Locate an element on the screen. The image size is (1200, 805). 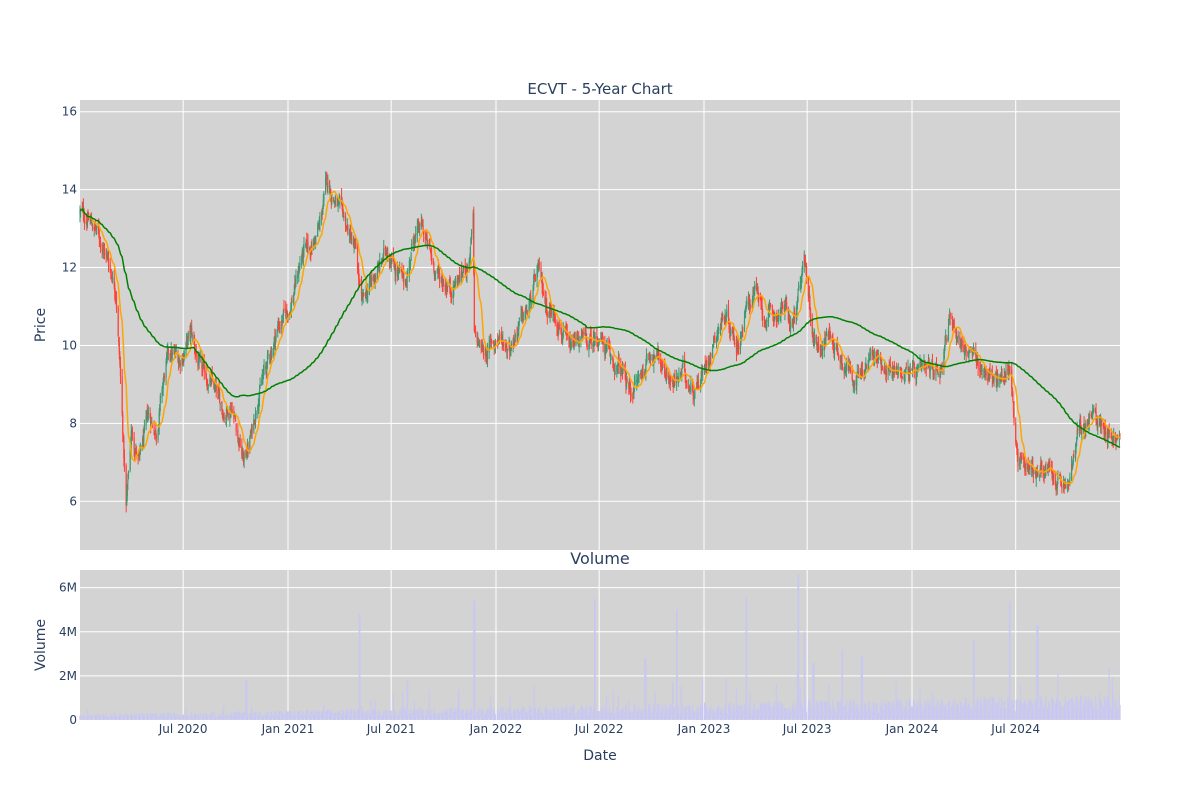
date-x-tick: Jul 2021 is located at coordinates (391, 729).